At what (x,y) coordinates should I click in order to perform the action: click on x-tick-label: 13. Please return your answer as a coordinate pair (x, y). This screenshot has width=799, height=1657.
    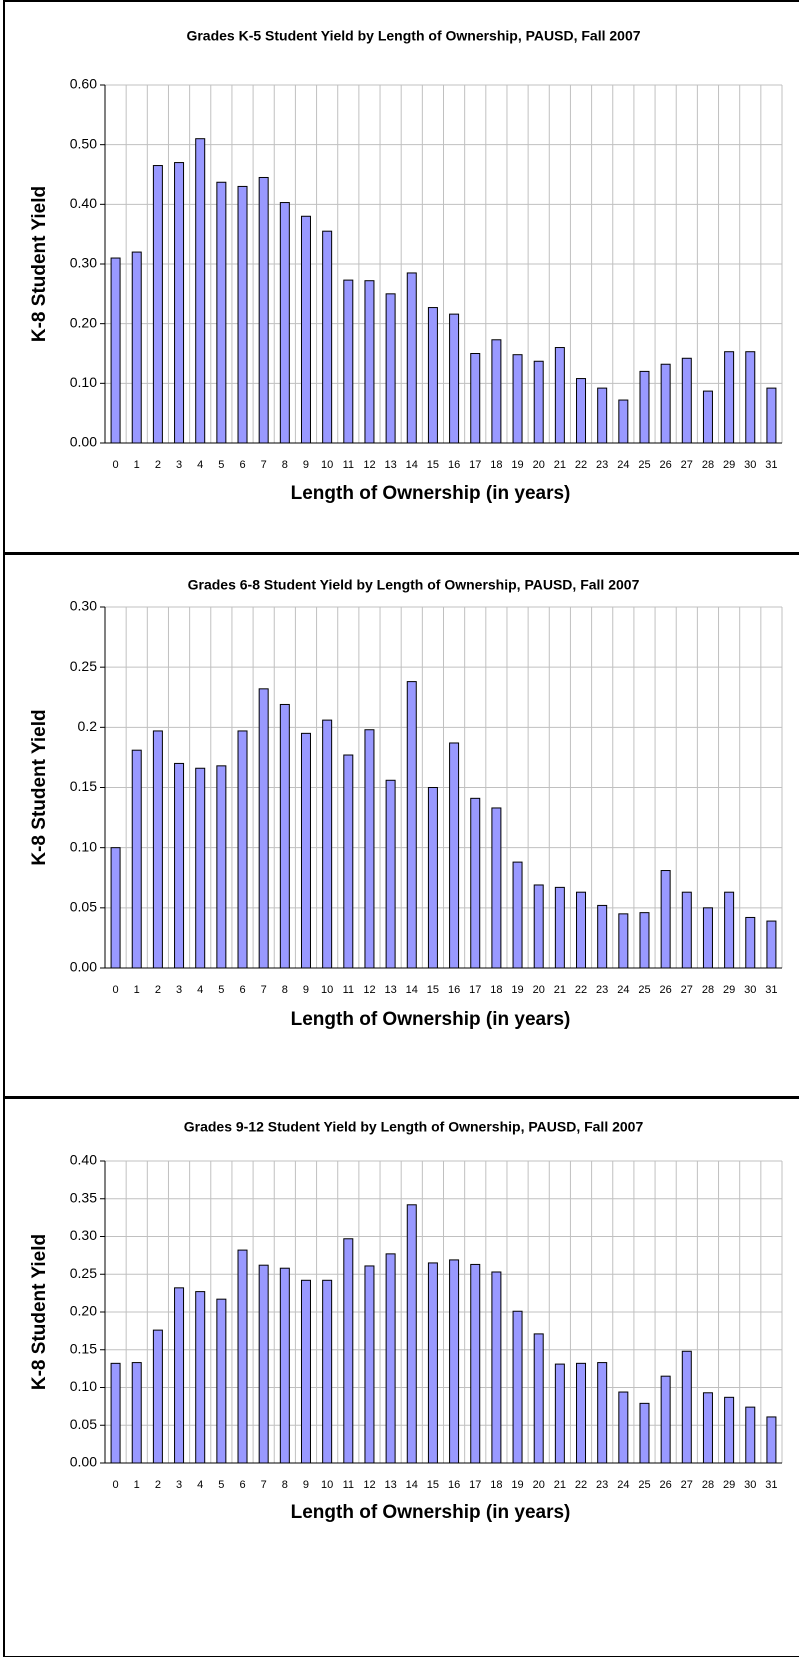
    Looking at the image, I should click on (390, 990).